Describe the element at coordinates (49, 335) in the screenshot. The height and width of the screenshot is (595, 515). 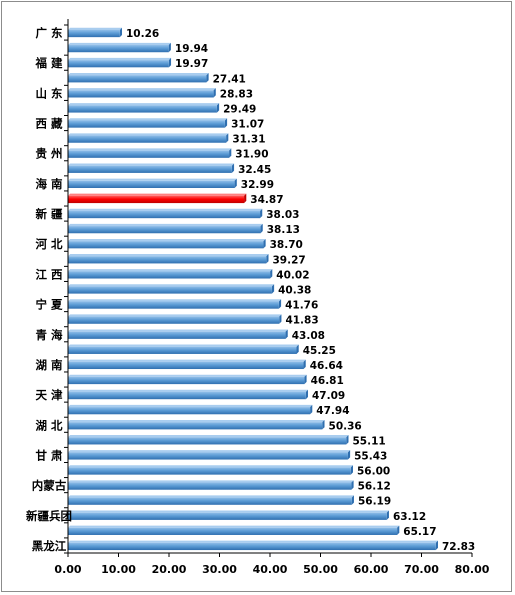
I see `category-label: 青 海` at that location.